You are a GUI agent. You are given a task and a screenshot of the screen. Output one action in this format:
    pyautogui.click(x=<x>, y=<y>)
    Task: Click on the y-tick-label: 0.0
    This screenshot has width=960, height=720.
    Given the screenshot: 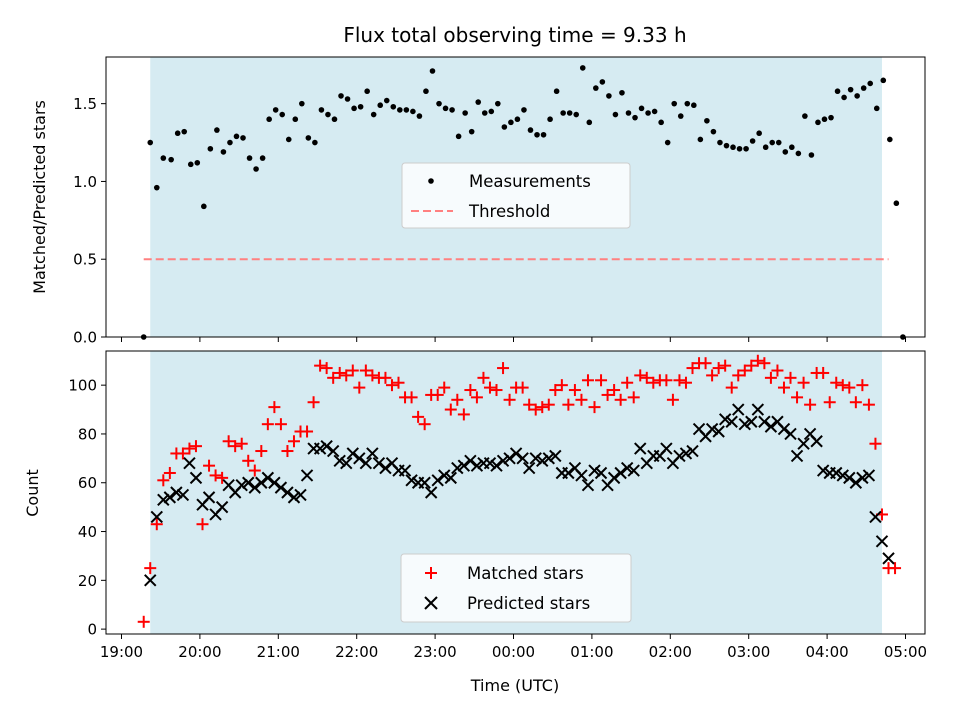 What is the action you would take?
    pyautogui.click(x=85, y=338)
    